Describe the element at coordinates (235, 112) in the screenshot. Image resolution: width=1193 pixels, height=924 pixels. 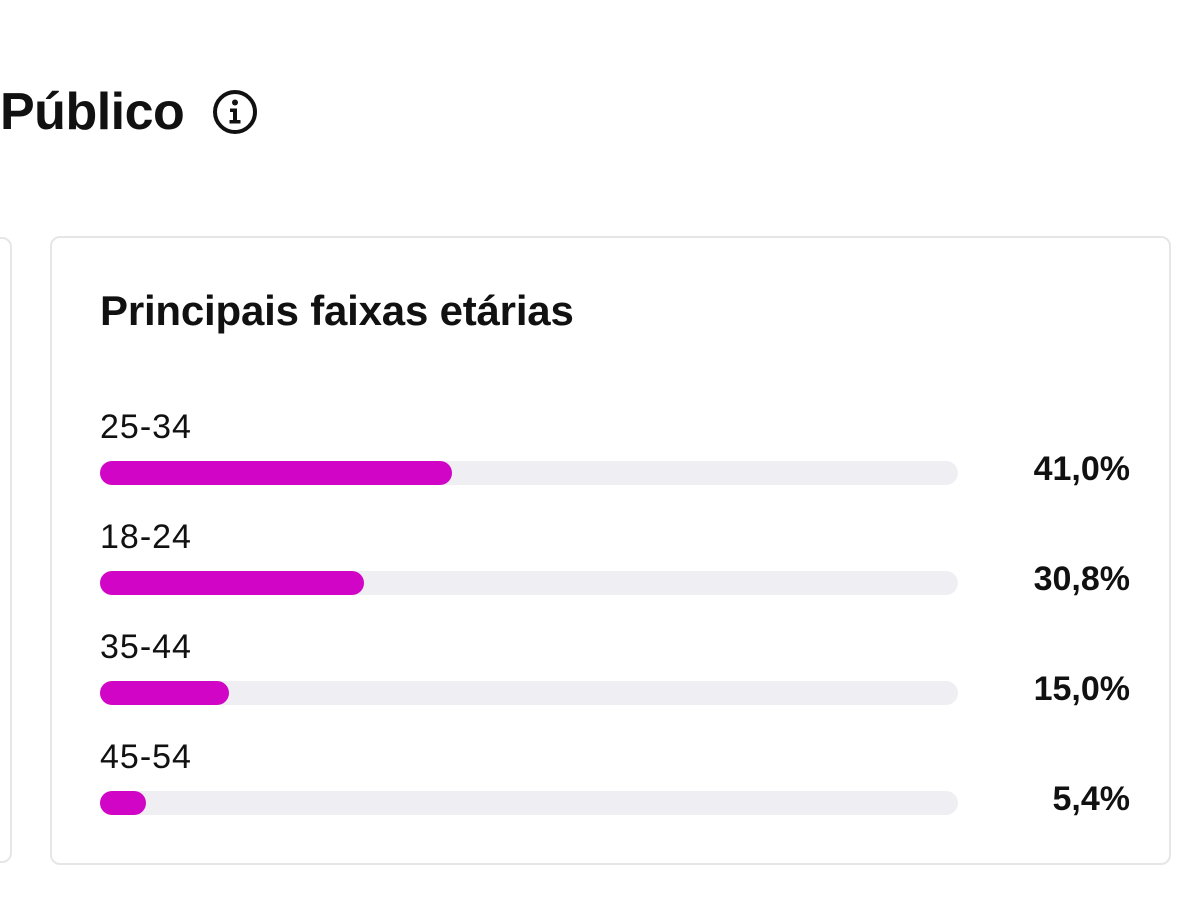
I see `info-icon` at that location.